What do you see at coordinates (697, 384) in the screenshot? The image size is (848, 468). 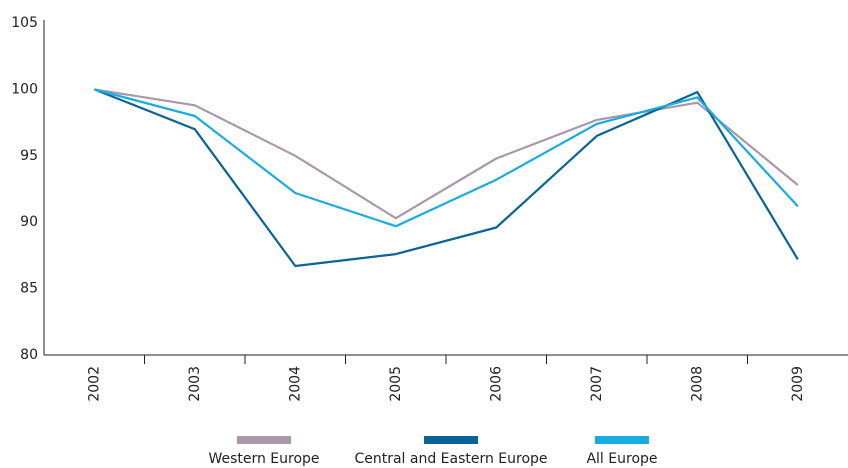 I see `x-tick-label: 2008` at bounding box center [697, 384].